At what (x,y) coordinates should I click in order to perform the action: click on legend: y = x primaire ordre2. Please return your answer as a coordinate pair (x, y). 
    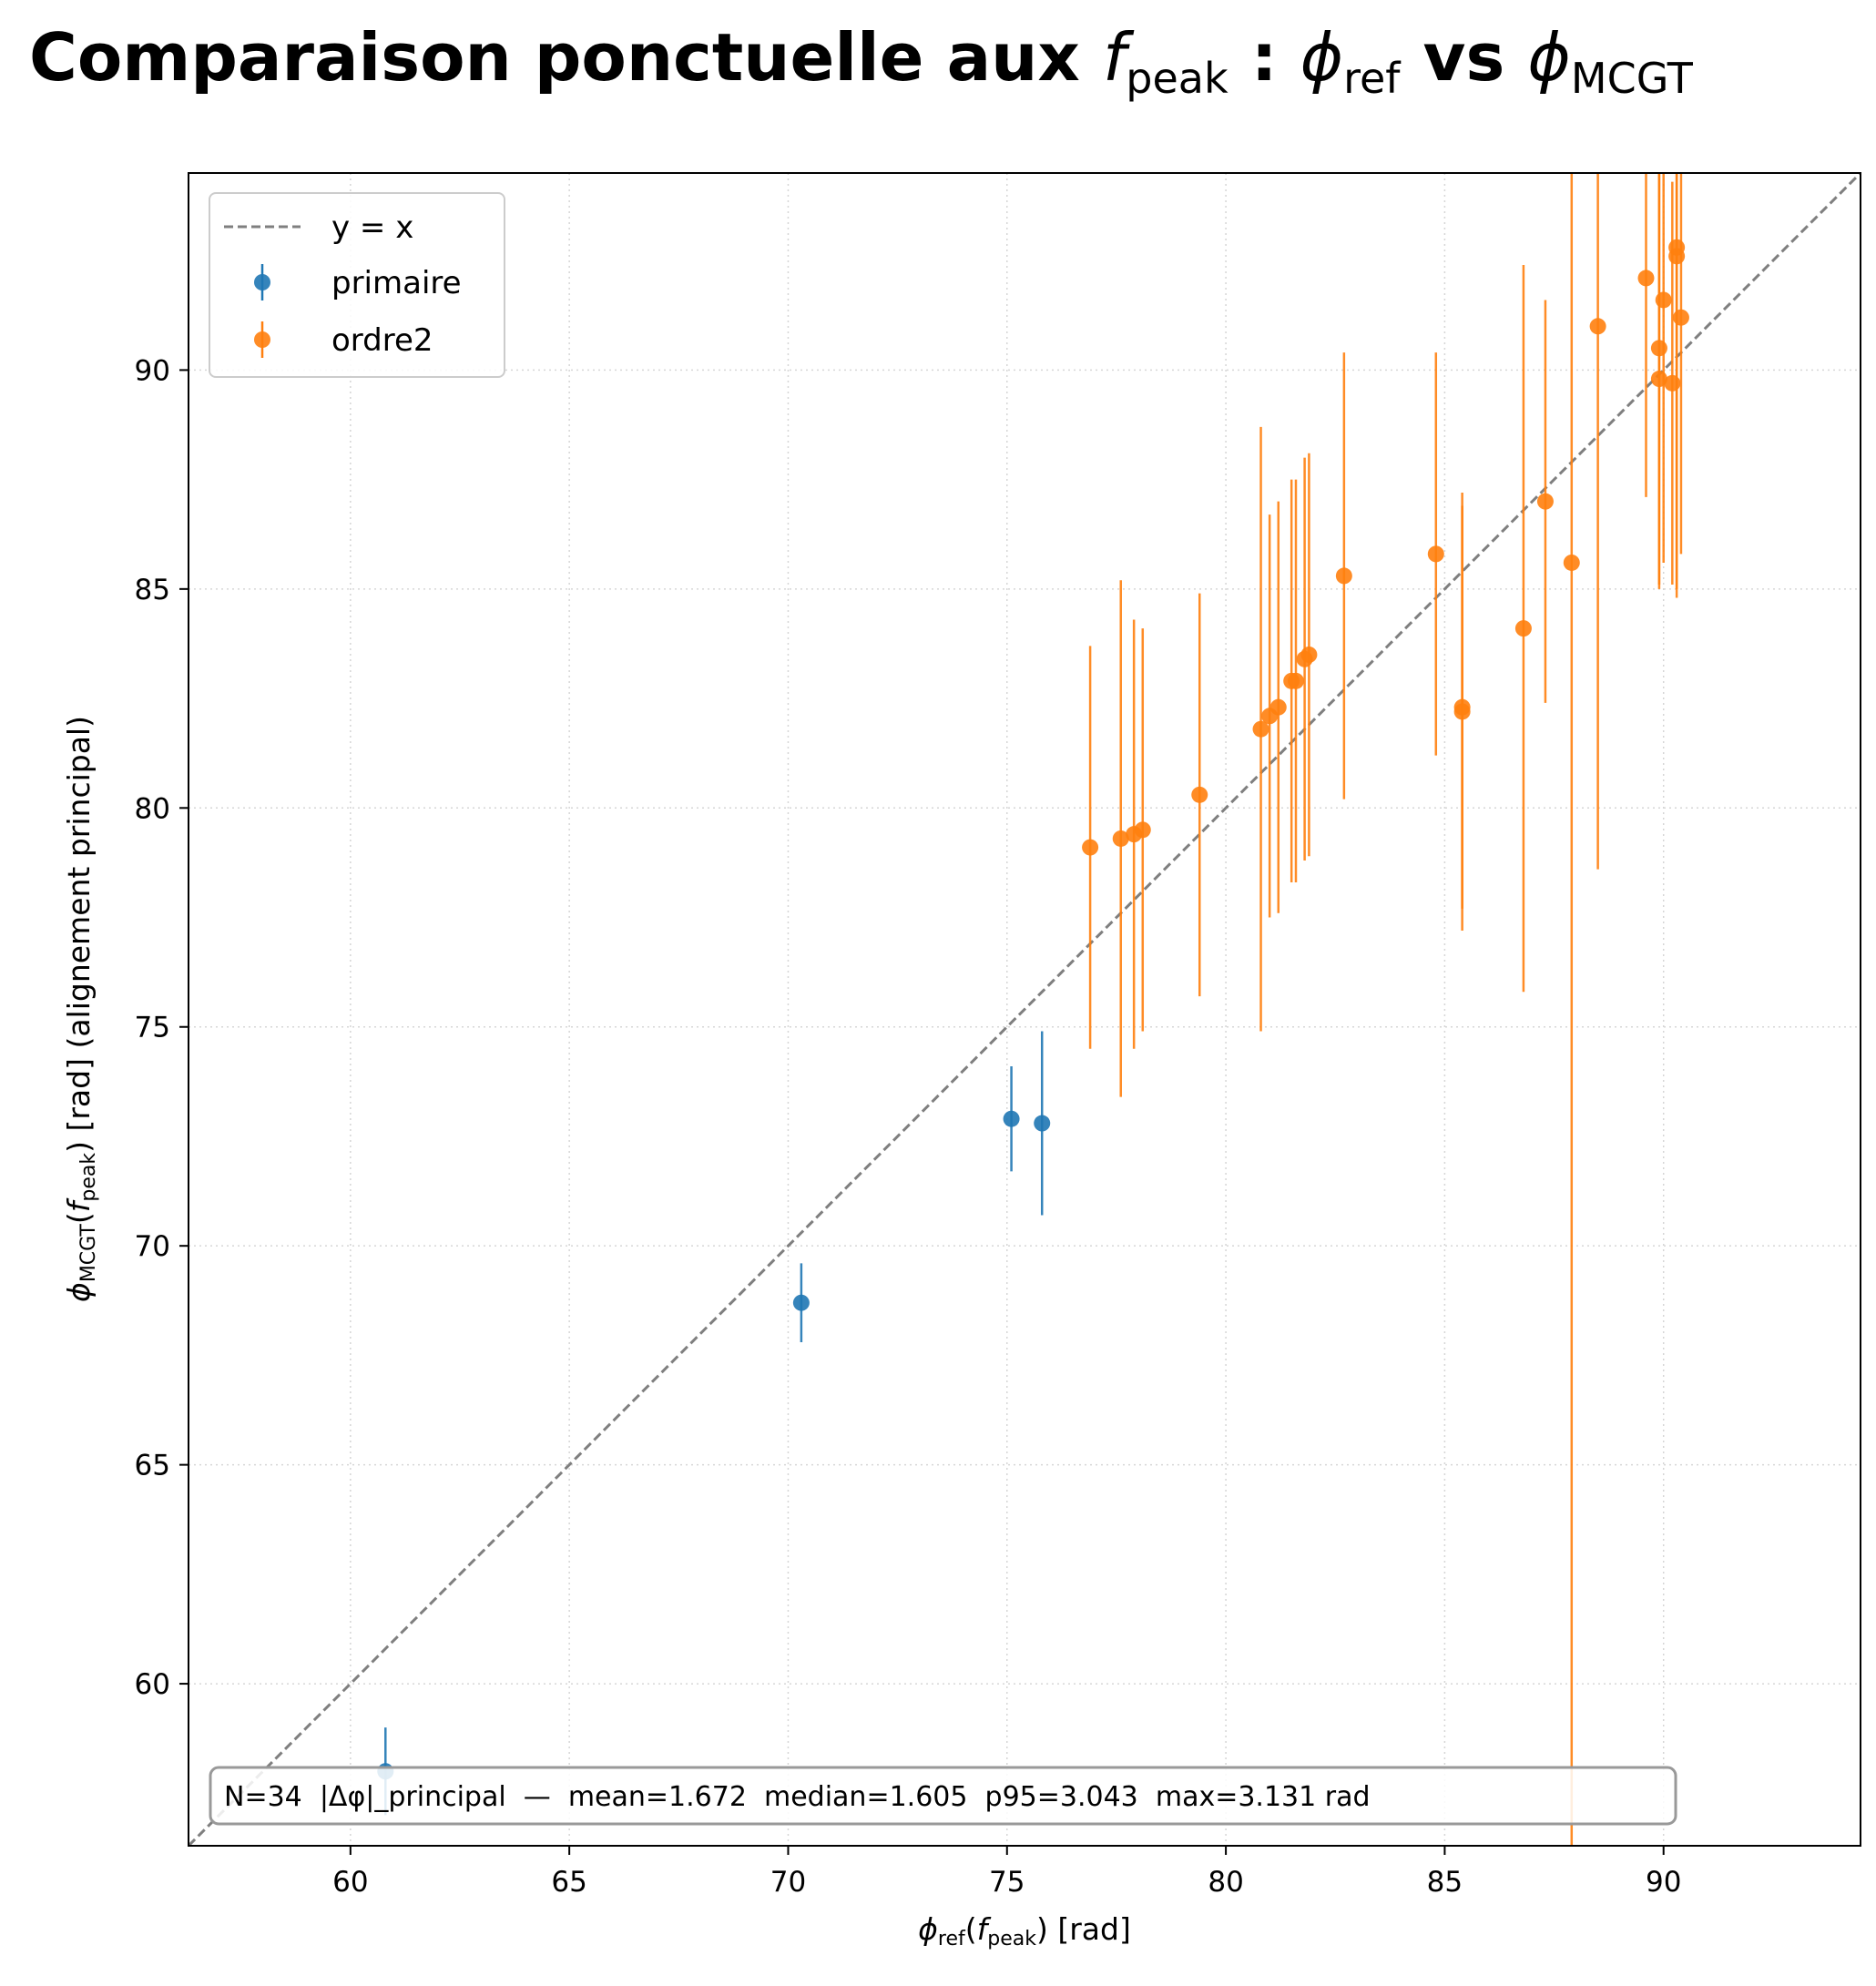
    Looking at the image, I should click on (357, 285).